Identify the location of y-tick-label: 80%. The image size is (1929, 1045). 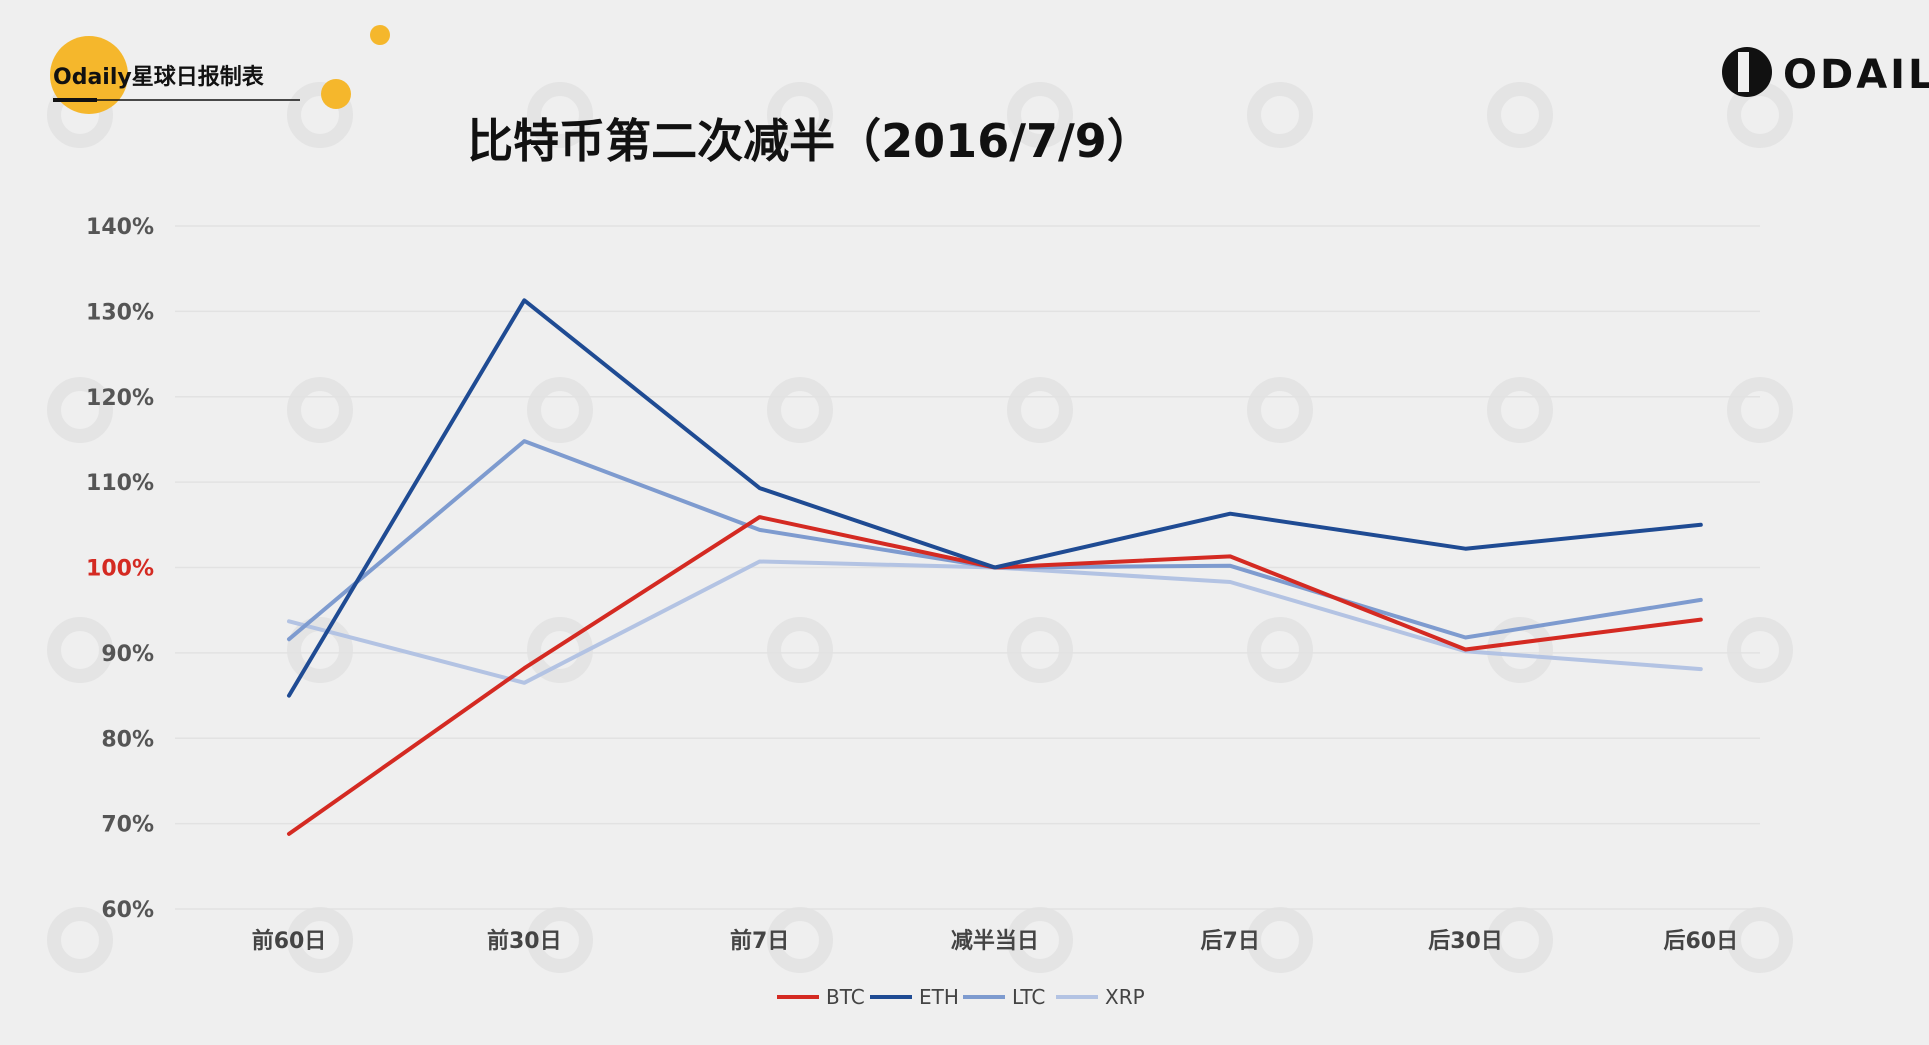
(127, 739).